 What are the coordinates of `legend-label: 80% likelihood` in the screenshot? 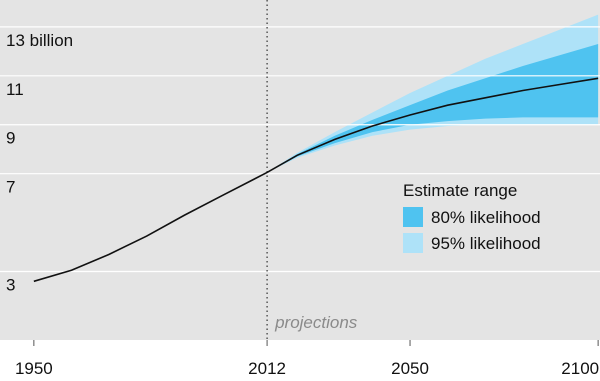 It's located at (486, 217).